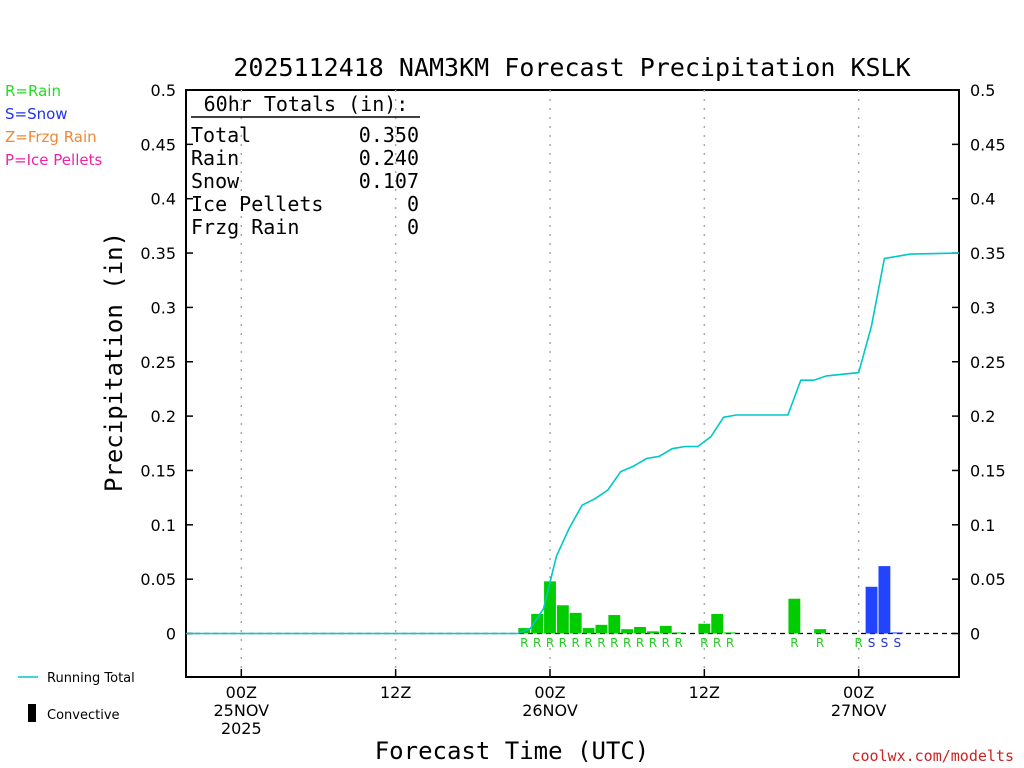 Image resolution: width=1024 pixels, height=768 pixels. What do you see at coordinates (51, 137) in the screenshot?
I see `precip-type-legend-entry: Z=Frzg Rain` at bounding box center [51, 137].